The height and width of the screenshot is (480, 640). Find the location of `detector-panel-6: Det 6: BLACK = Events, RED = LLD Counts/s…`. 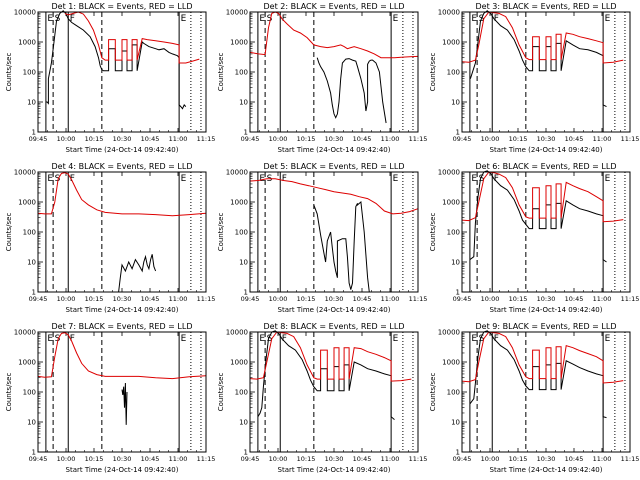

detector-panel-6: Det 6: BLACK = Events, RED = LLD Counts/s… is located at coordinates (534, 238).